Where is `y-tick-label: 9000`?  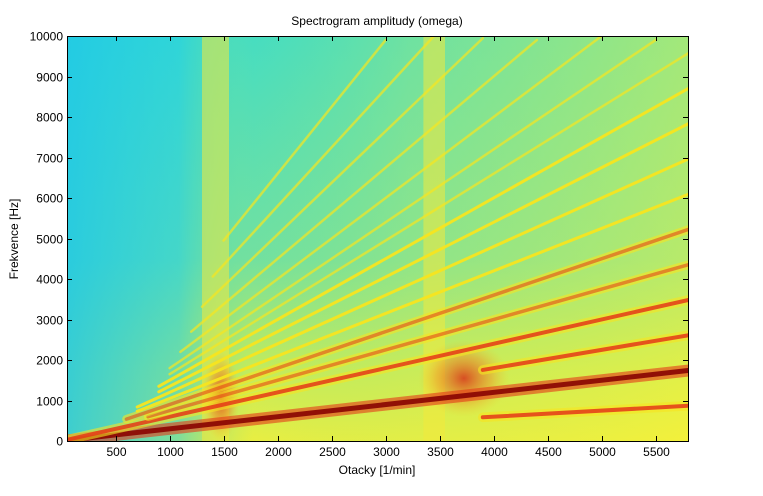
y-tick-label: 9000 is located at coordinates (49, 78).